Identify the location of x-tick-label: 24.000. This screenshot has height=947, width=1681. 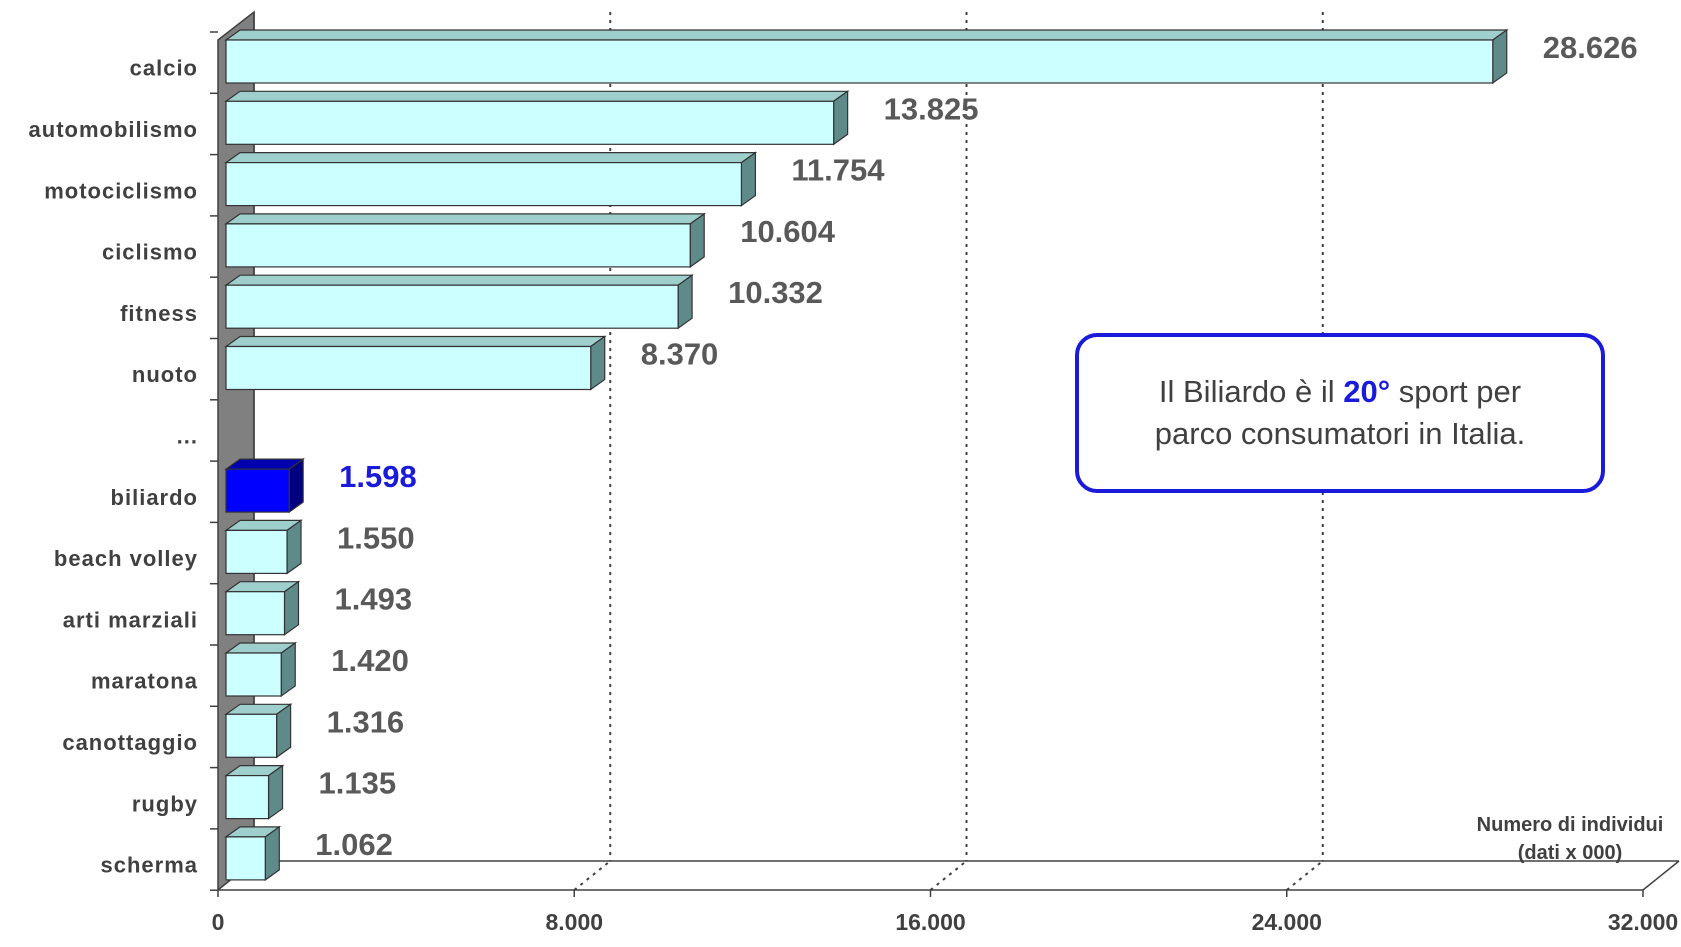
(1287, 922).